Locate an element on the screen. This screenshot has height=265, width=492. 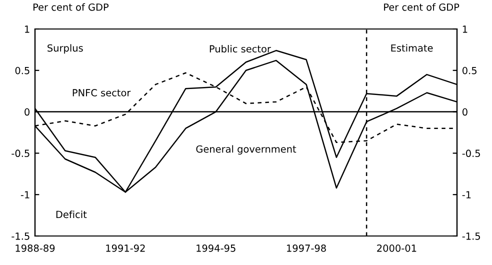
y-tick-label: -0.5 is located at coordinates (21, 154).